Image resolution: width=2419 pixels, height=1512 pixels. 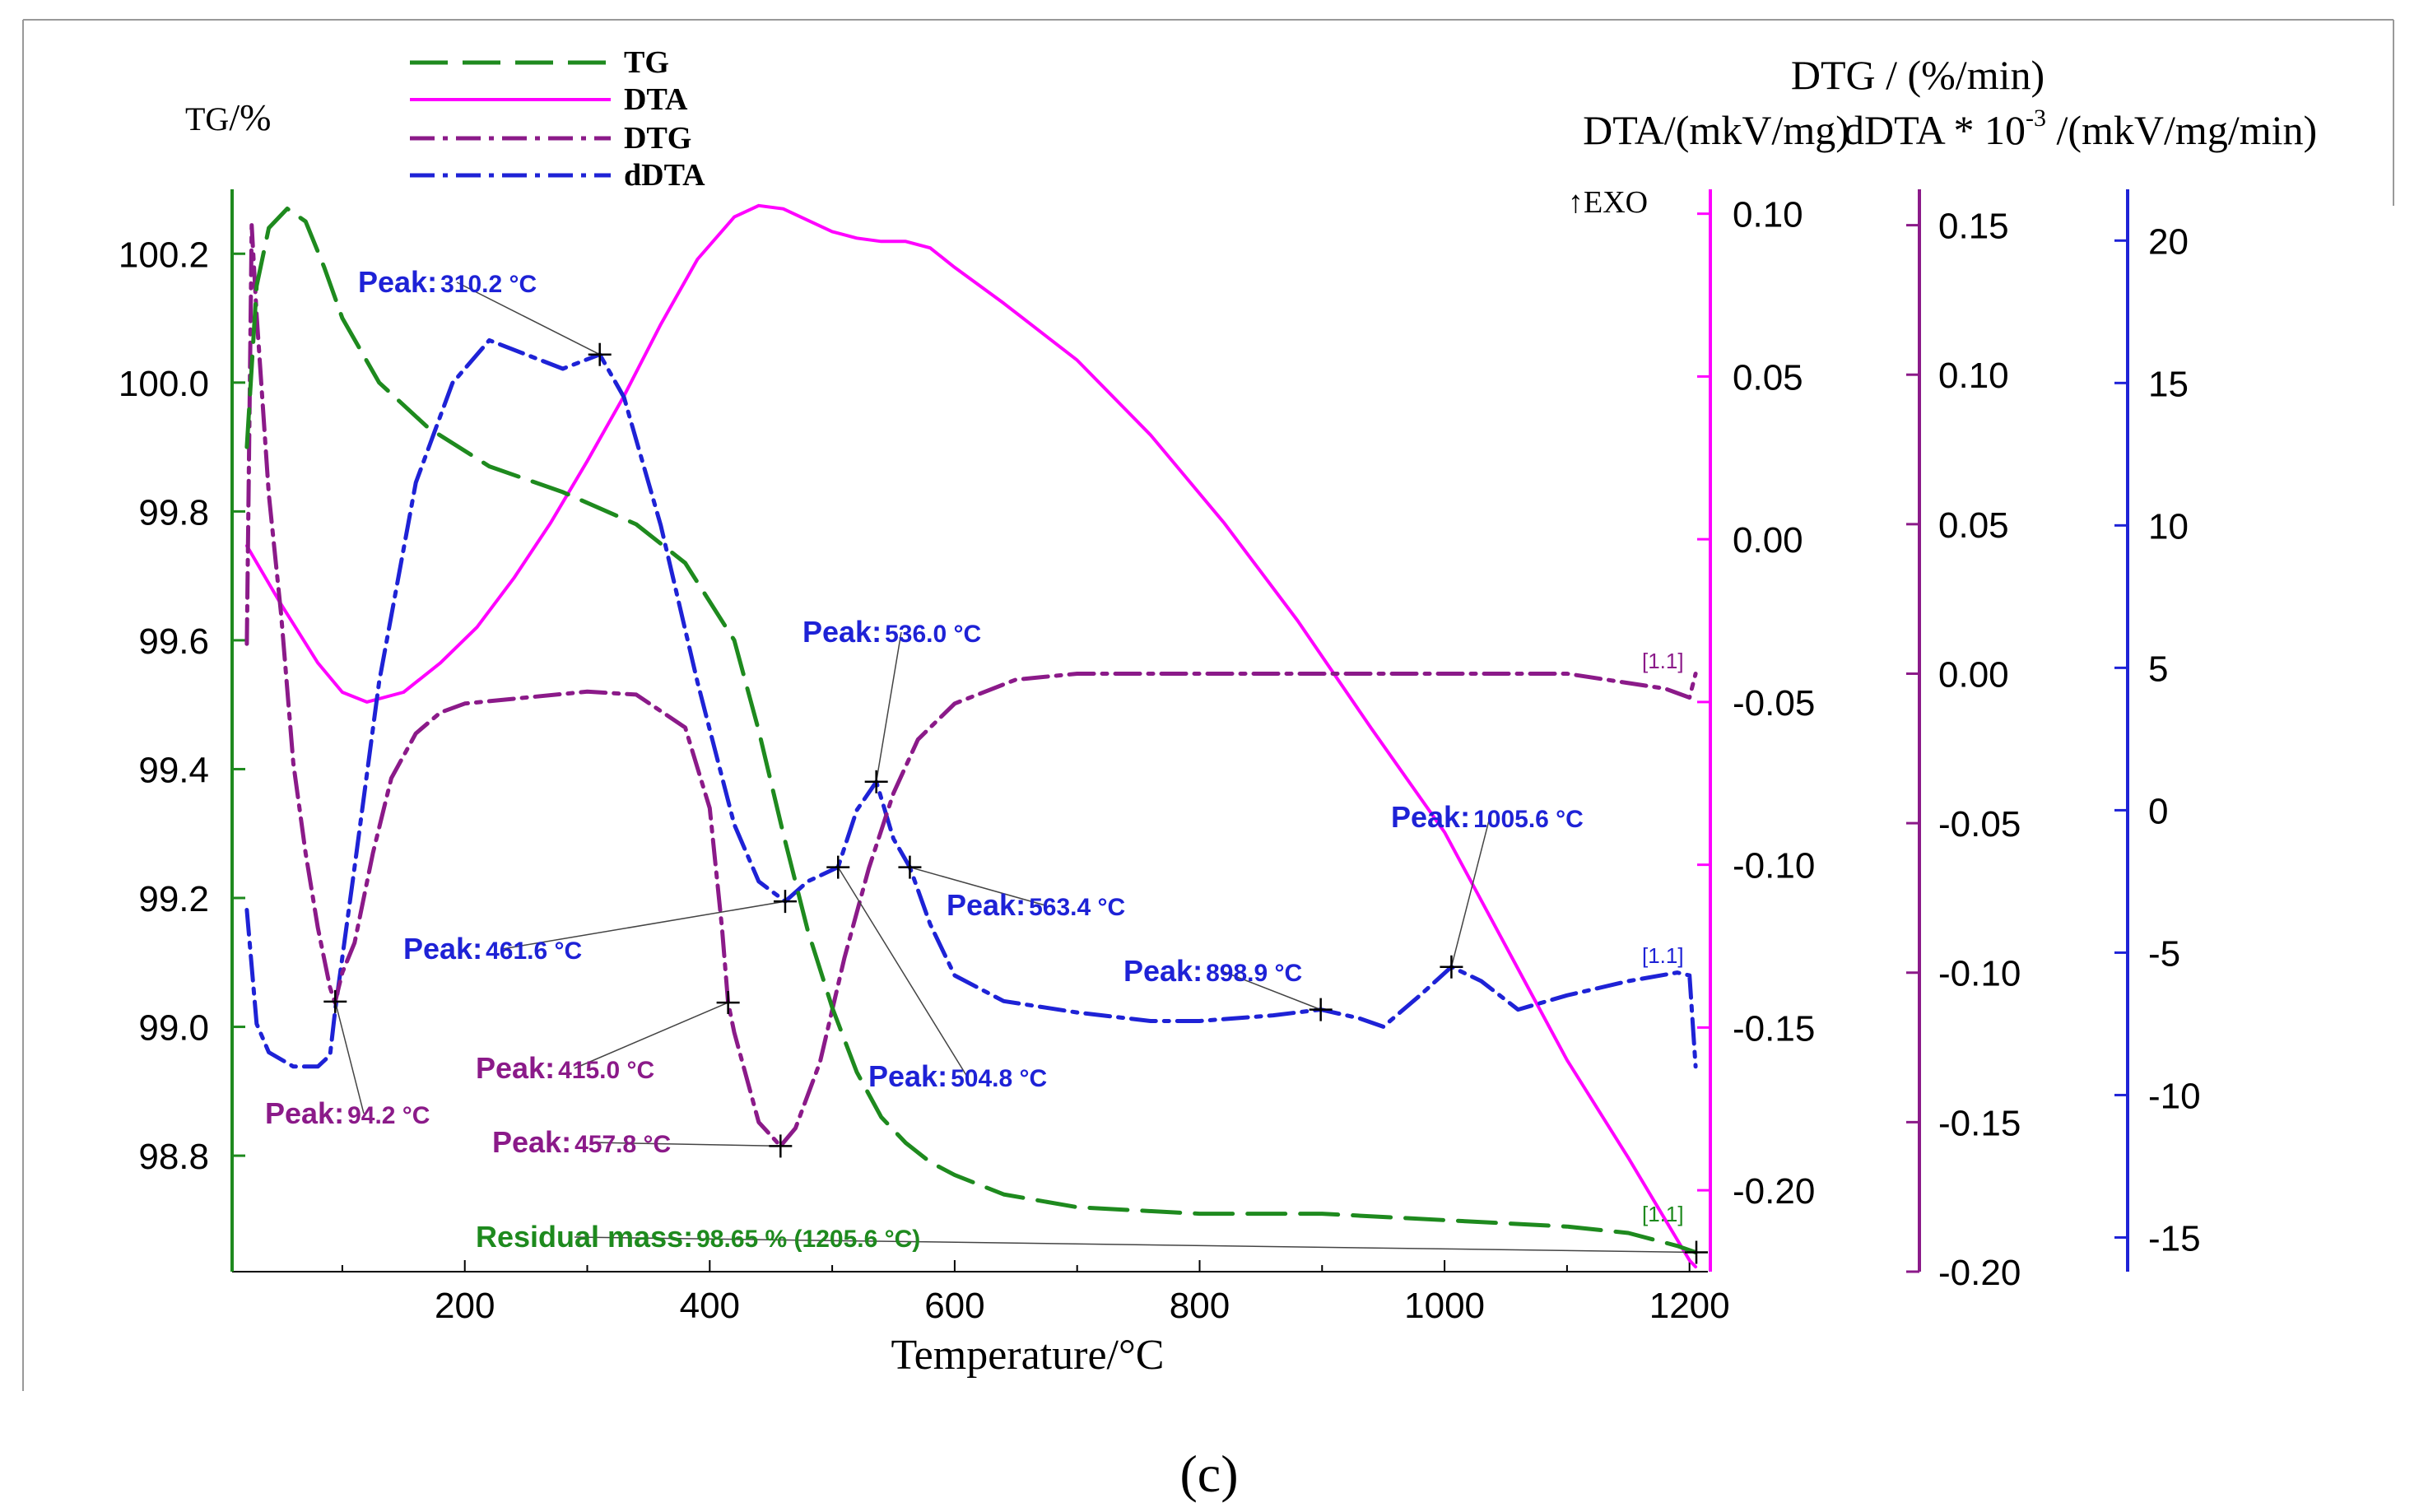 I want to click on peak-annotation: Peak: 415.0 °C, so click(x=608, y=1038).